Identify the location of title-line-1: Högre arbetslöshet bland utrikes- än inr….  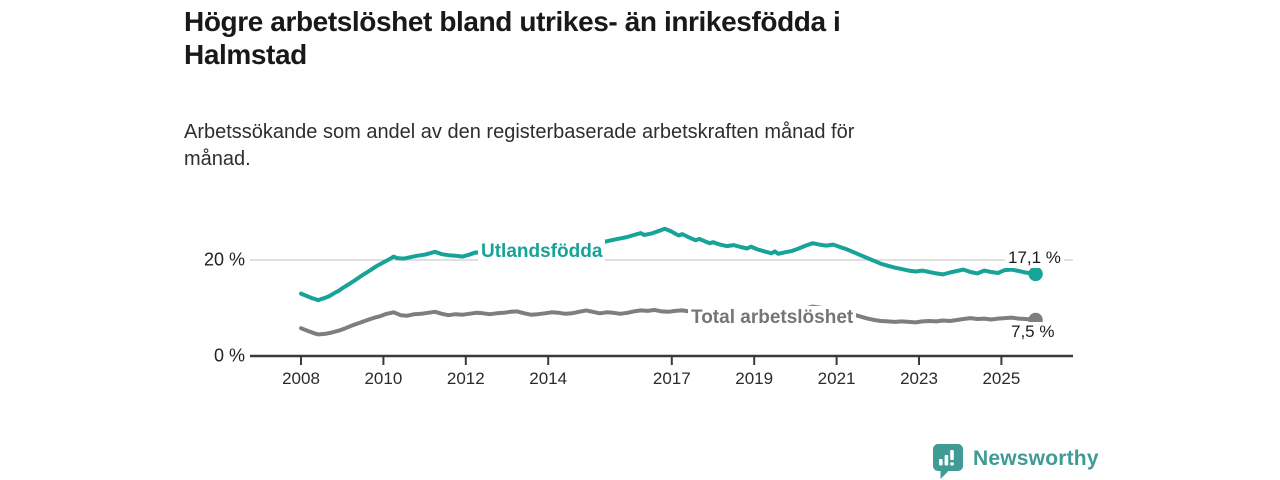
(512, 21).